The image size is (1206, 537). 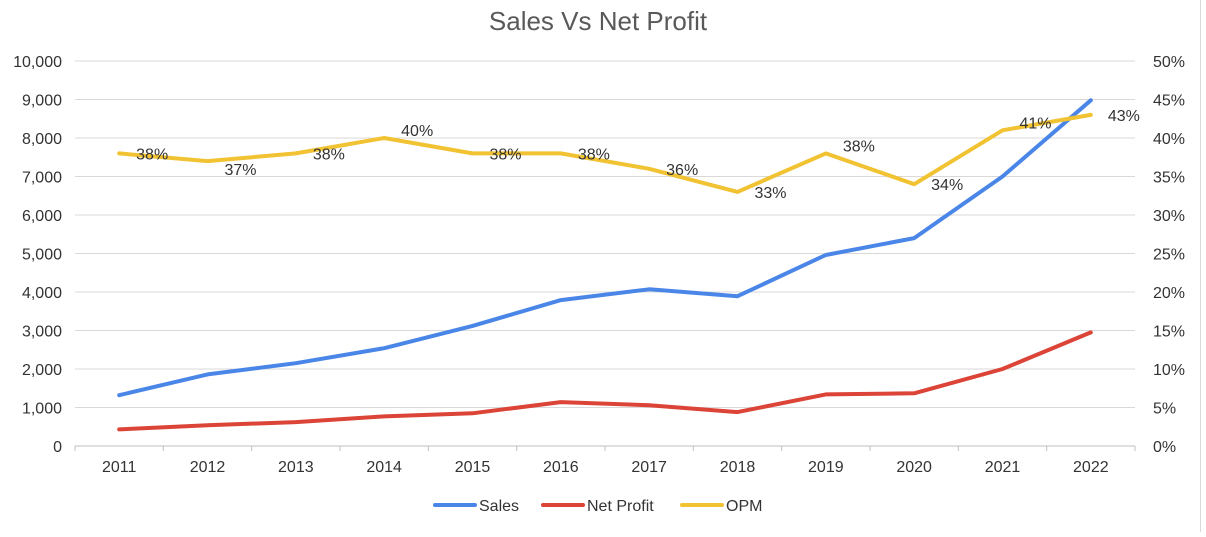 What do you see at coordinates (1200, 266) in the screenshot?
I see `edge-divider` at bounding box center [1200, 266].